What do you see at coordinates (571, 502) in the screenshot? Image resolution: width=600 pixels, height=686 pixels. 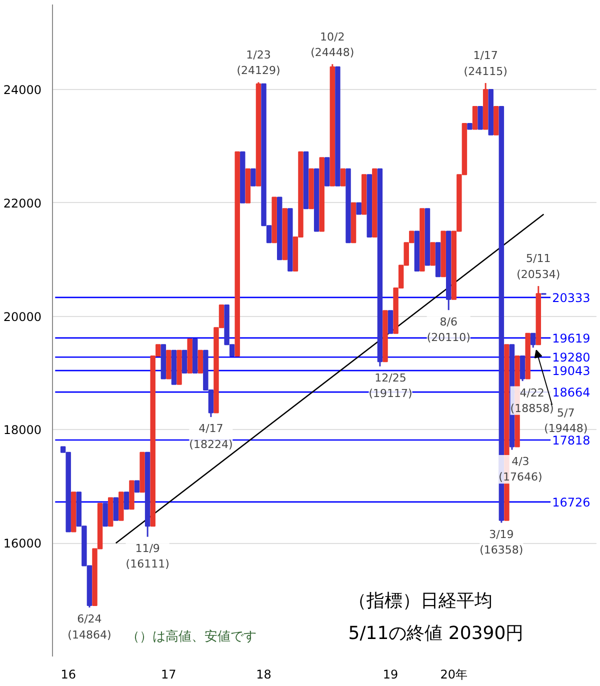 I see `ref-line-label: 16726` at bounding box center [571, 502].